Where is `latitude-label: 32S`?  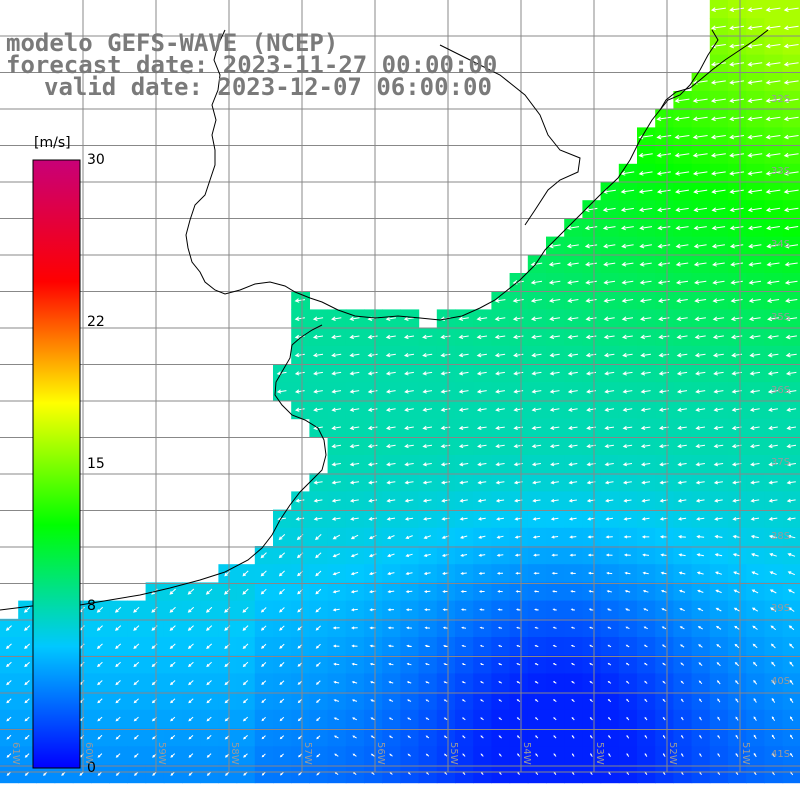
latitude-label: 32S is located at coordinates (781, 99).